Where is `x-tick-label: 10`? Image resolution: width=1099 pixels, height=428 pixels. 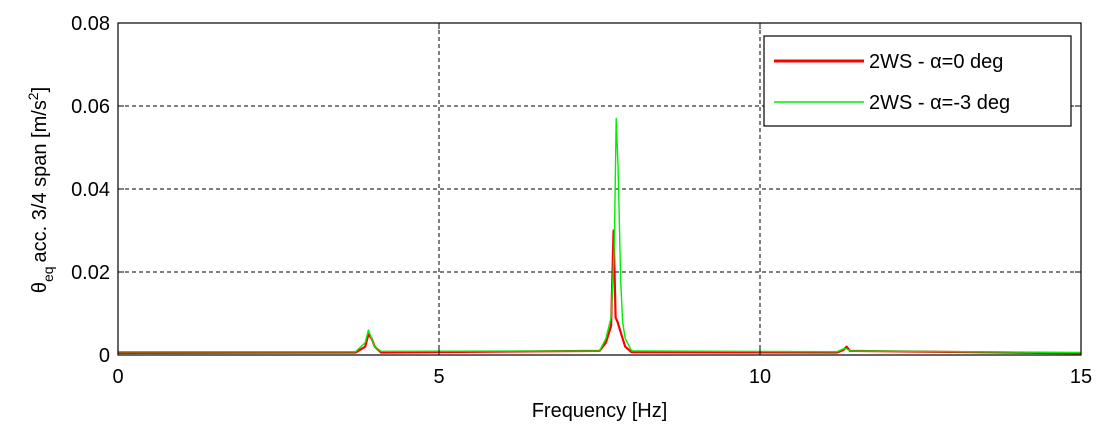
x-tick-label: 10 is located at coordinates (760, 377).